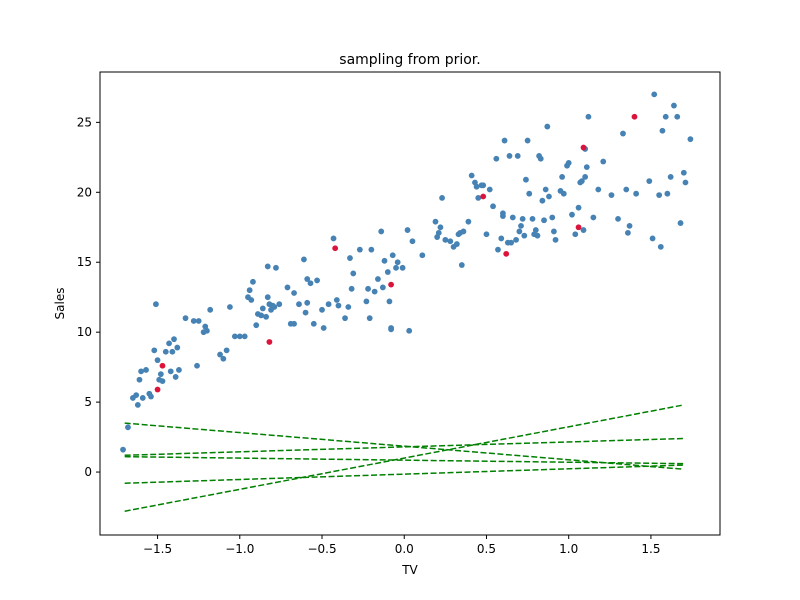 This screenshot has width=800, height=600. Describe the element at coordinates (88, 297) in the screenshot. I see `y-axis-ticks: 0 5 10 15 20 25` at that location.